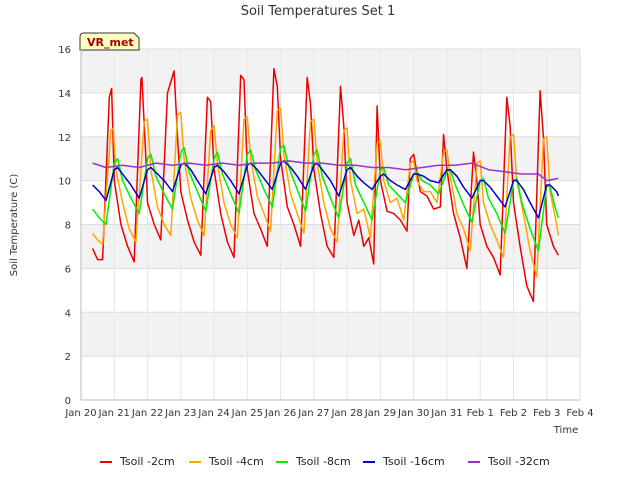 The height and width of the screenshot is (480, 640). Describe the element at coordinates (213, 413) in the screenshot. I see `x-tick-label: Jan 24` at that location.